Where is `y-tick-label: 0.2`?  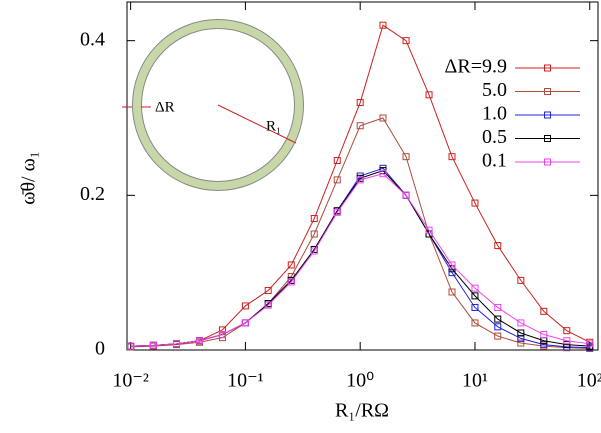
y-tick-label: 0.2 is located at coordinates (92, 194).